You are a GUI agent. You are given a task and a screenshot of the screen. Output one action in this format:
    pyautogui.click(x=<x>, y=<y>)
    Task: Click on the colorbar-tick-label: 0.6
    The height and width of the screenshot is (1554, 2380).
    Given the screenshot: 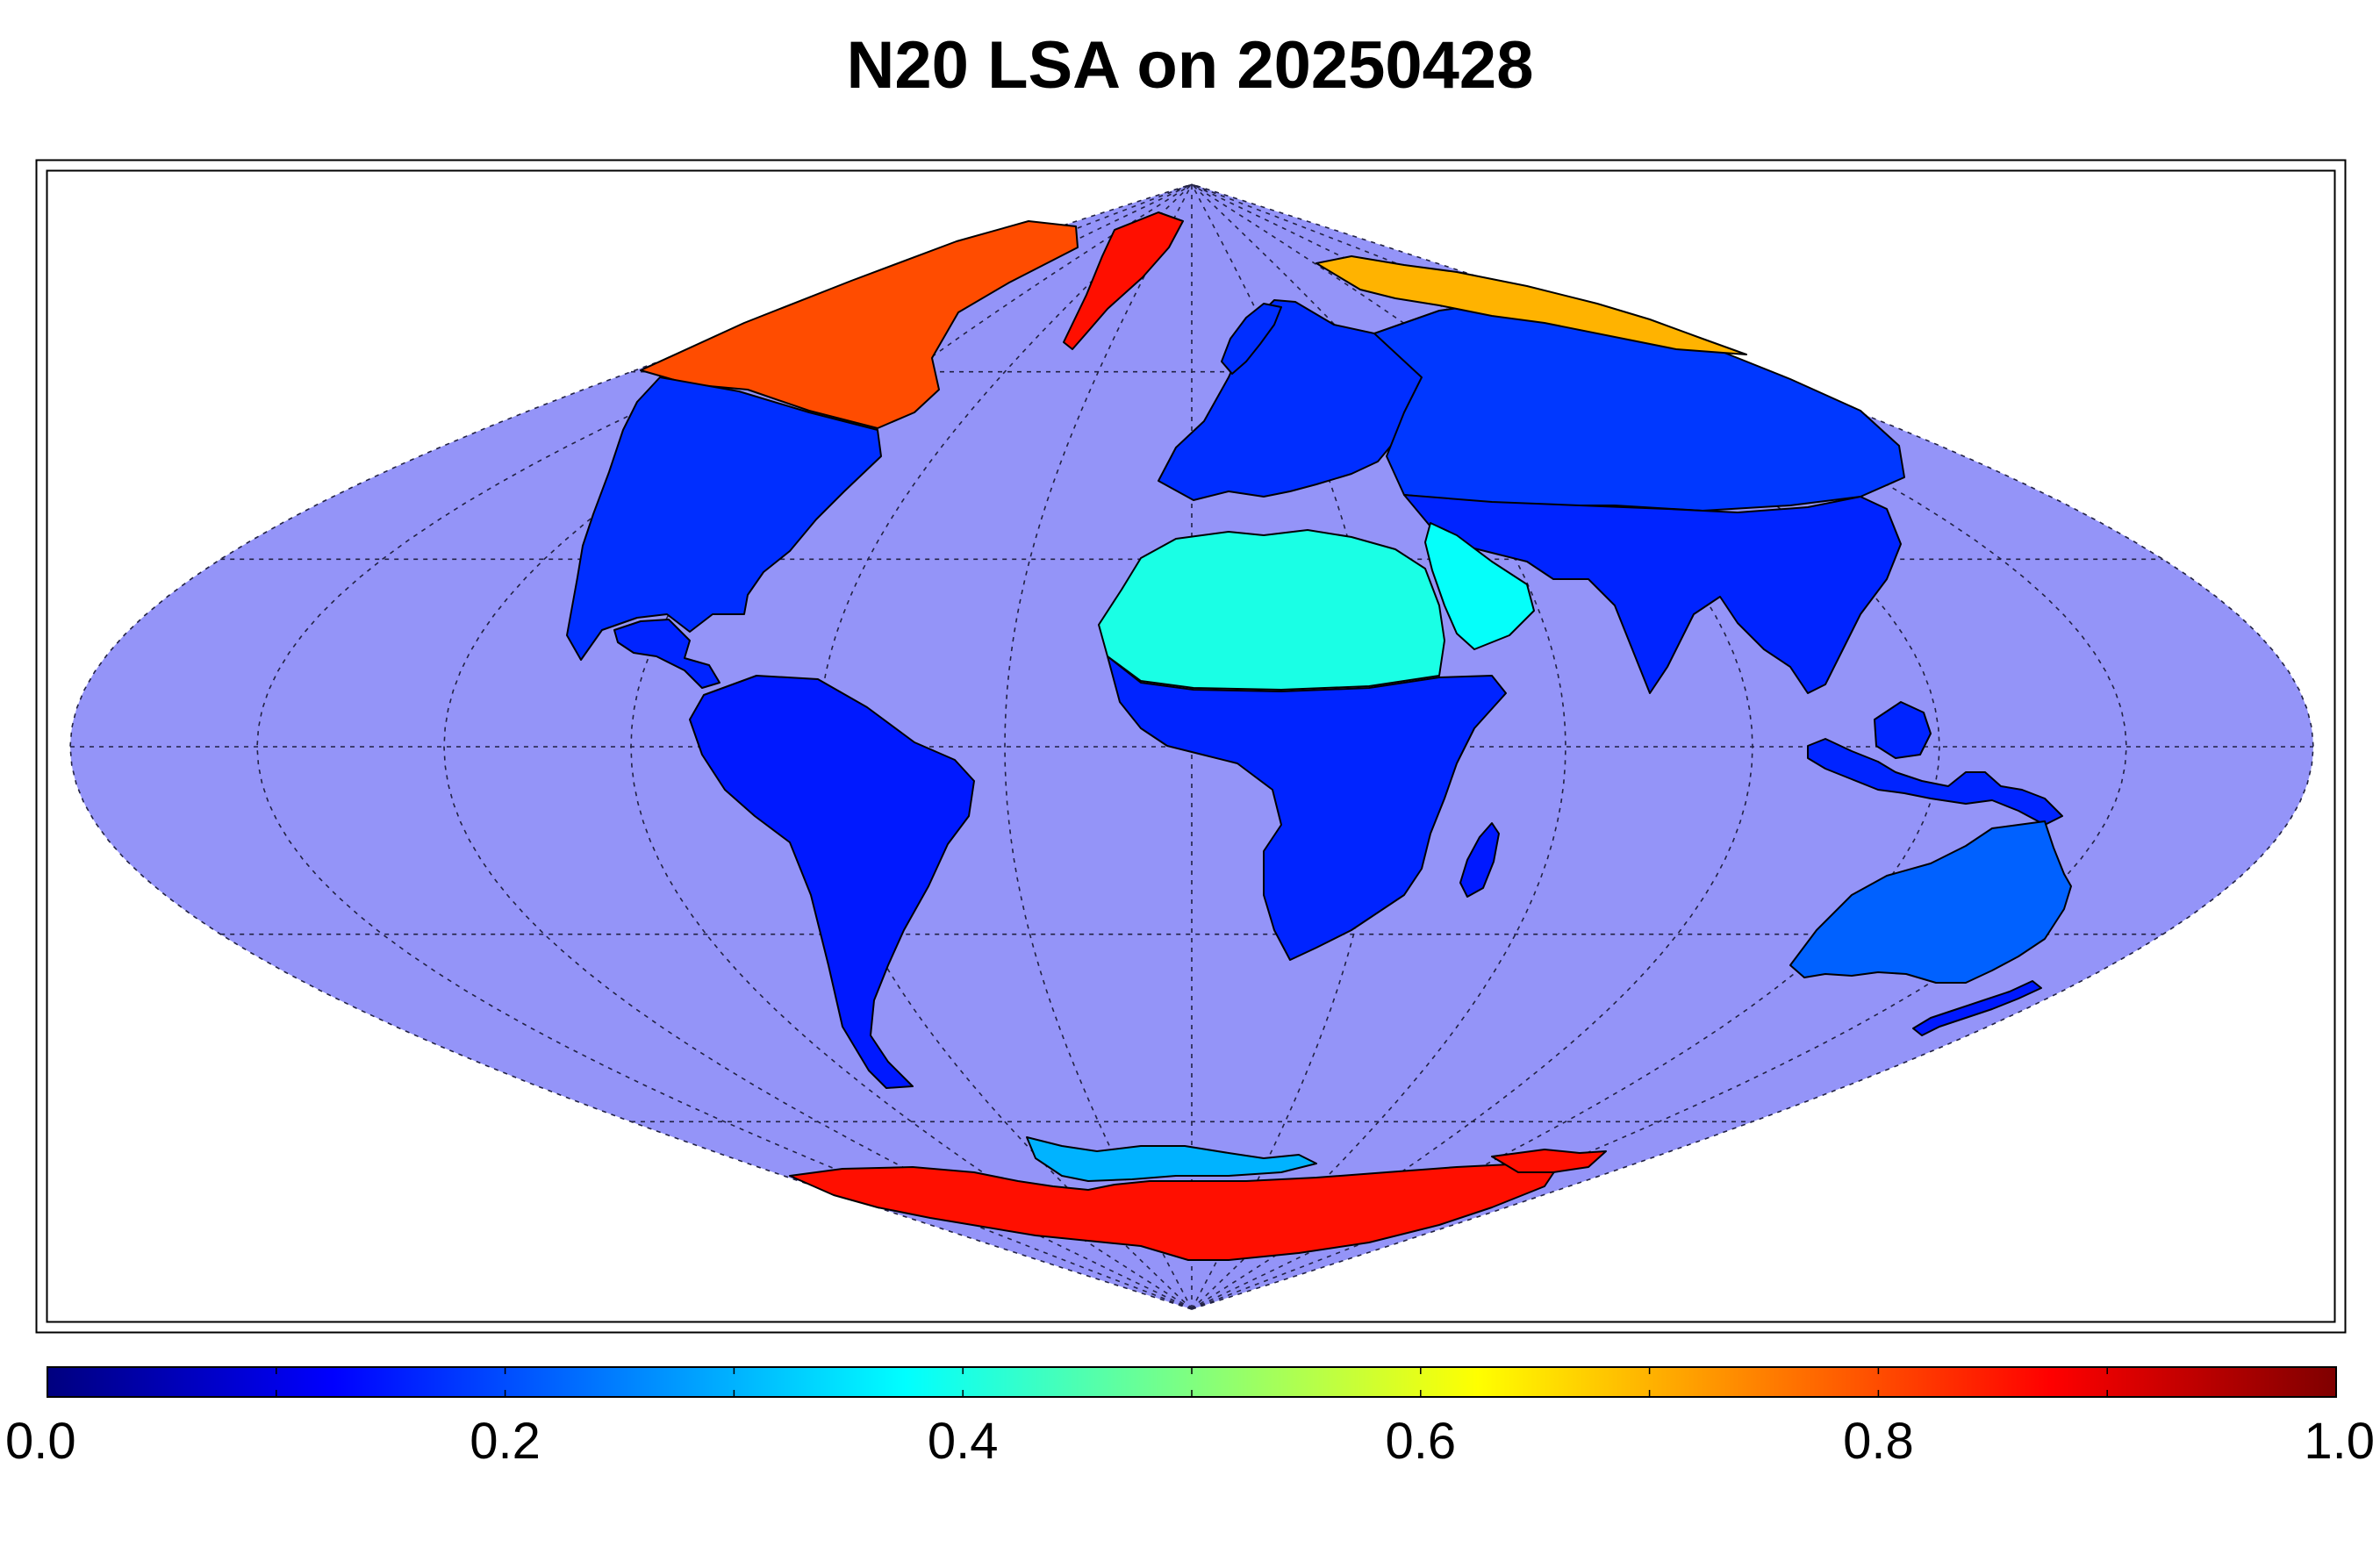 What is the action you would take?
    pyautogui.click(x=1421, y=1441)
    